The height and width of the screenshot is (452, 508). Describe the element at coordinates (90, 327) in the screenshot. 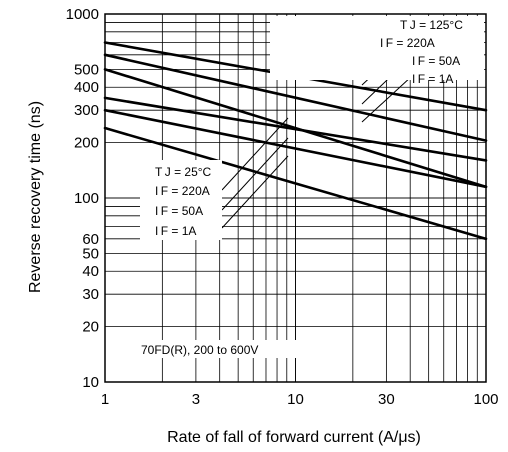

I see `y-tick-label: 20` at that location.